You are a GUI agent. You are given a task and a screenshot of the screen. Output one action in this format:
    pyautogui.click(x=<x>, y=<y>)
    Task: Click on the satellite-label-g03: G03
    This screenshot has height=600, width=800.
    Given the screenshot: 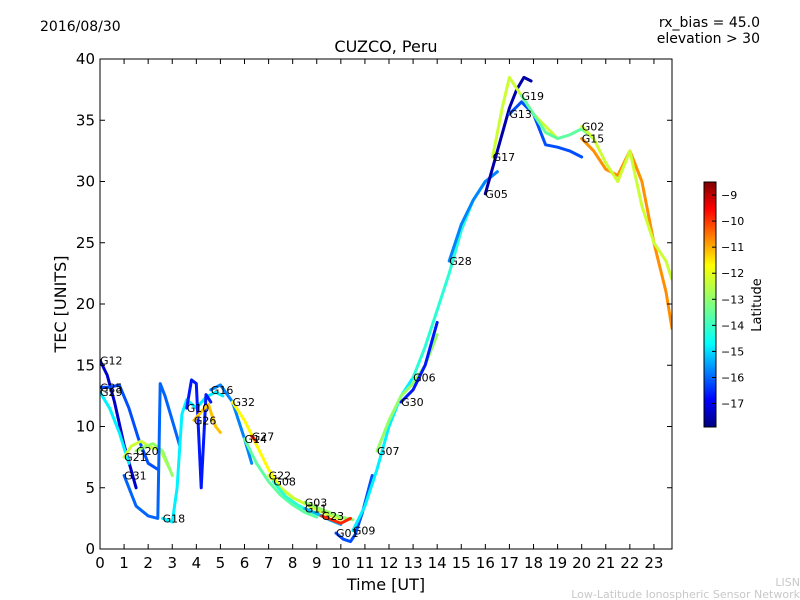 What is the action you would take?
    pyautogui.click(x=316, y=502)
    